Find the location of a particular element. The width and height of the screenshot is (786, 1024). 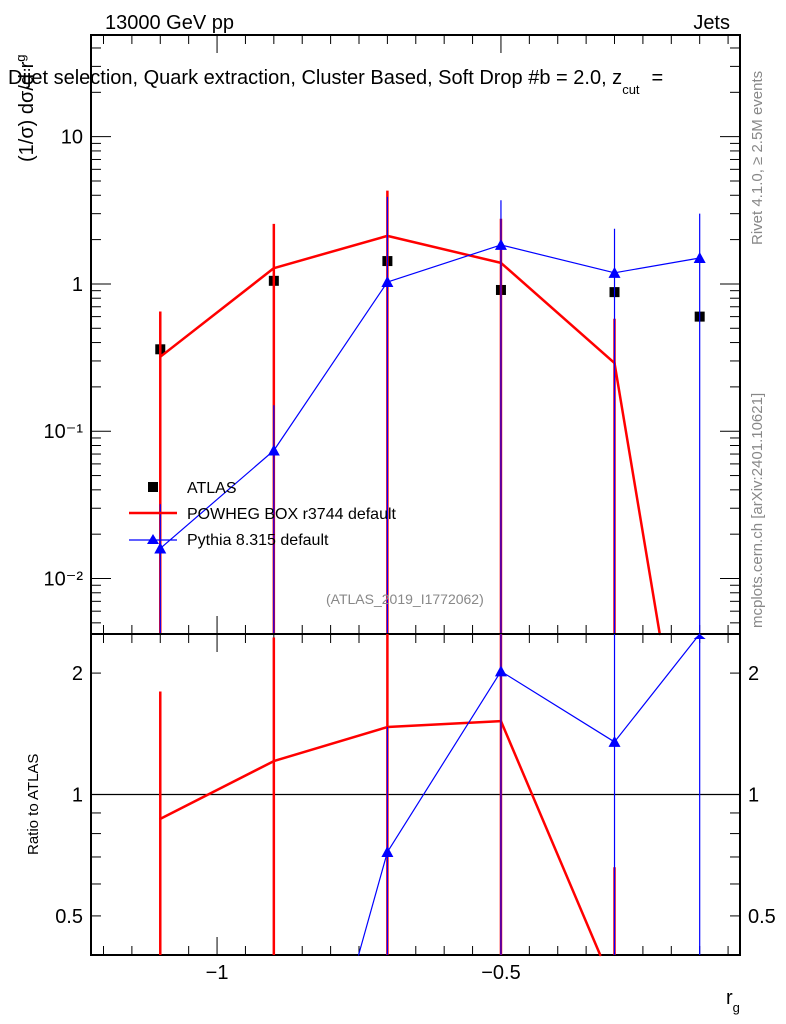

main-y-label-sub: g is located at coordinates (20, 58).